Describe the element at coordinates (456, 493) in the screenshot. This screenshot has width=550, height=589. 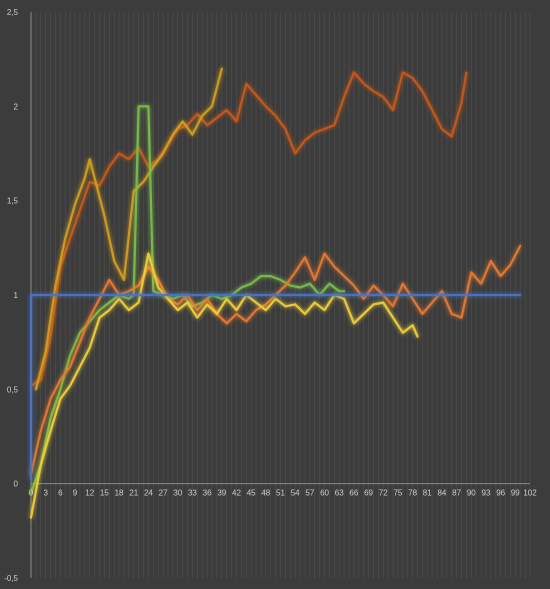
I see `x-tick-label: 87` at that location.